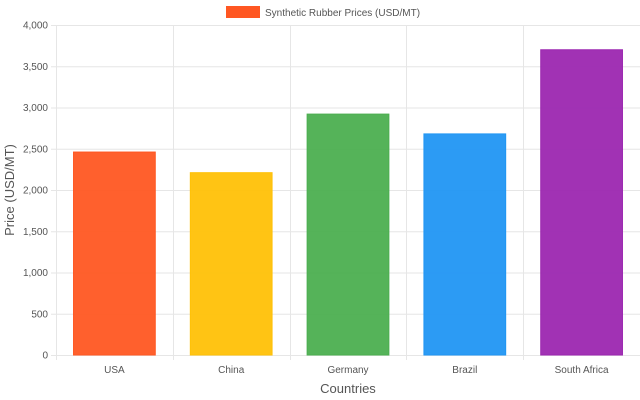 The height and width of the screenshot is (400, 640). I want to click on y-tick-label: 0, so click(45, 356).